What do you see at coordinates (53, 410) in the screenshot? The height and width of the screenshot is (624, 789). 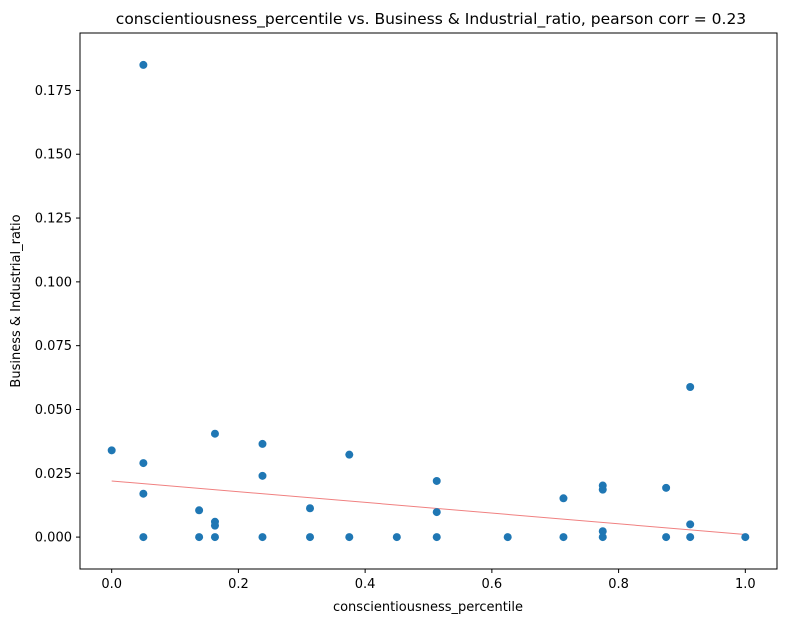 I see `y-tick-label: 0.050` at bounding box center [53, 410].